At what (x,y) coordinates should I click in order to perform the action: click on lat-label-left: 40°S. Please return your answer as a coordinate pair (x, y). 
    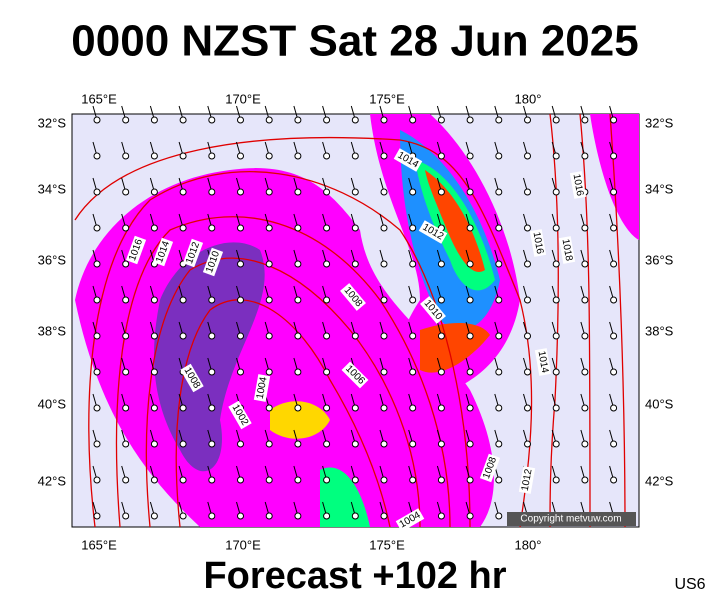
    Looking at the image, I should click on (52, 403).